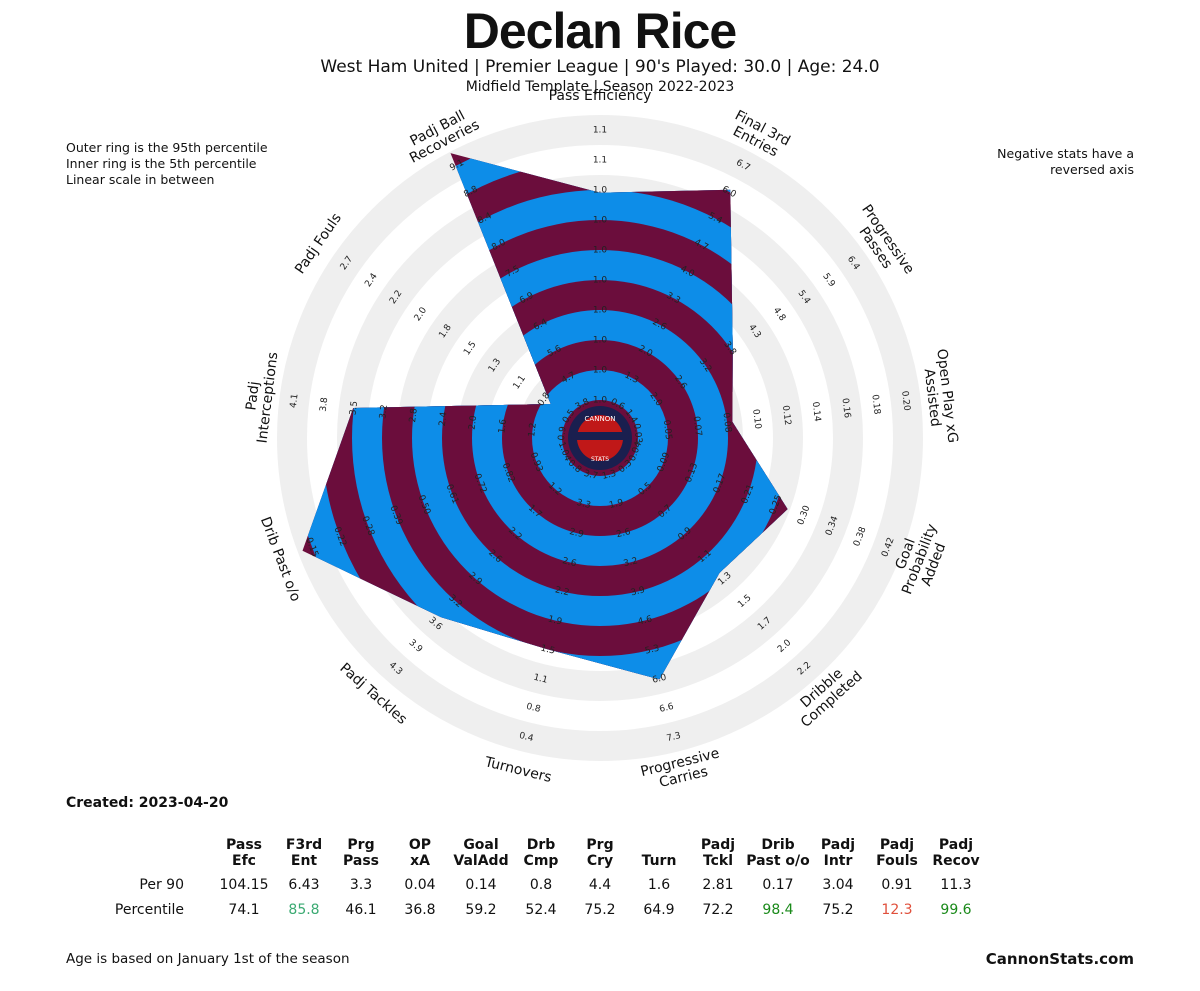 This screenshot has height=991, width=1200. Describe the element at coordinates (548, 650) in the screenshot. I see `axis-tick-label: 1.5` at that location.